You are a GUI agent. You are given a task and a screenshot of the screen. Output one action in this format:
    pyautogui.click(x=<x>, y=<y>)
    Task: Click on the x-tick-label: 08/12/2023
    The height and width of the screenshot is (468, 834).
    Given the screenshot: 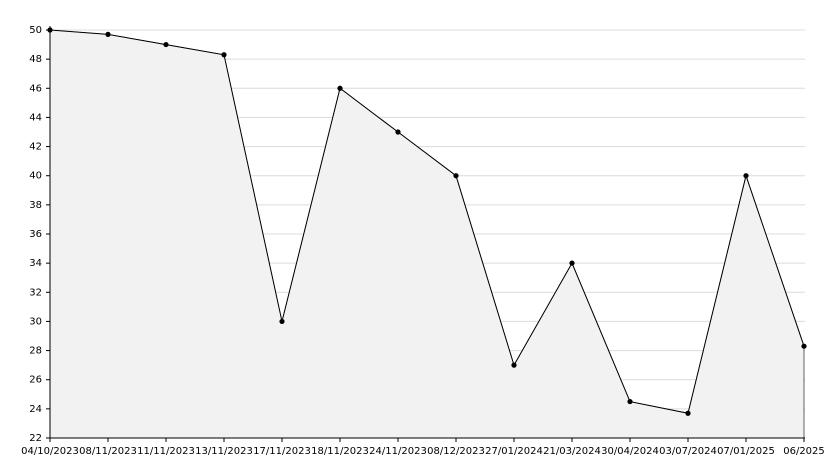 What is the action you would take?
    pyautogui.click(x=456, y=451)
    